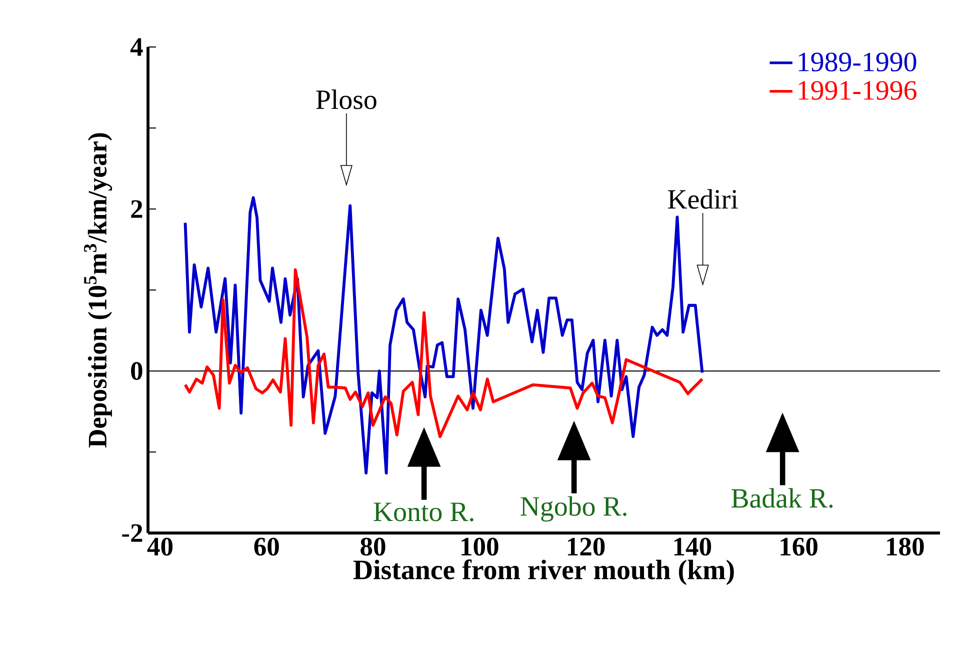 The image size is (966, 649). I want to click on ref-line-label: Konto R., so click(424, 512).